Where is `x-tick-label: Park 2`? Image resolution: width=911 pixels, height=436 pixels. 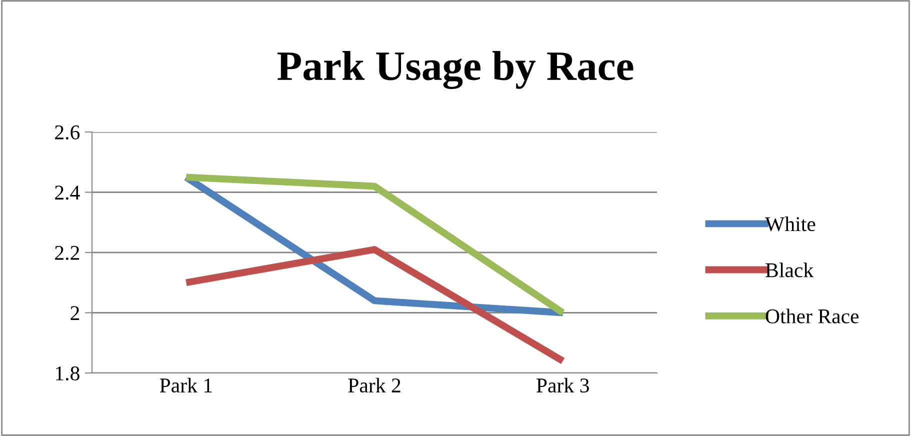 x-tick-label: Park 2 is located at coordinates (374, 385).